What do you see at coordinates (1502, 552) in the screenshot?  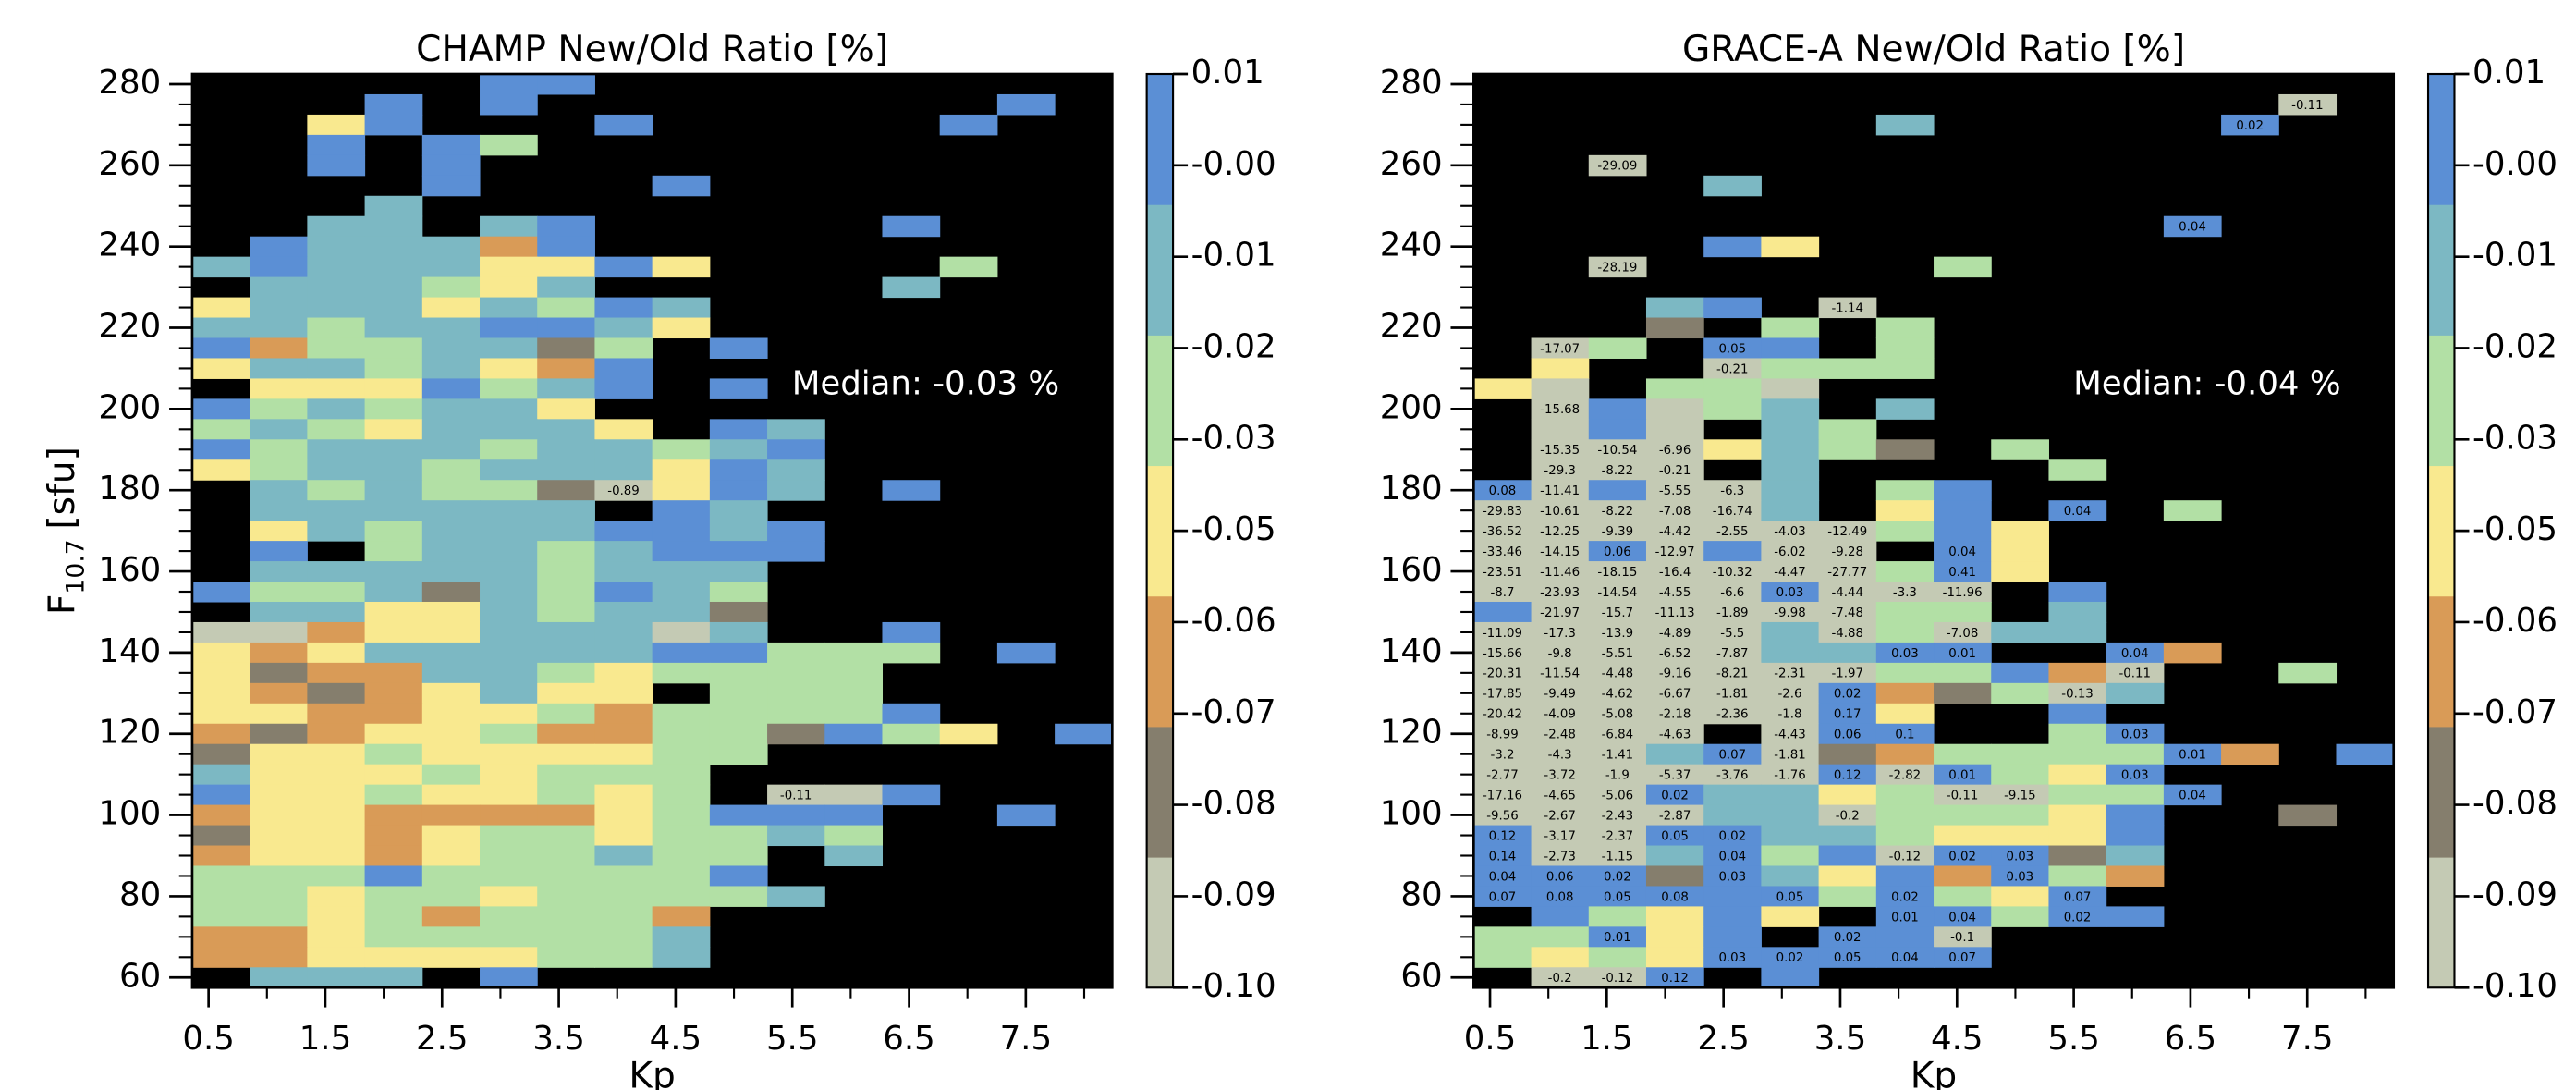 I see `cell-label: -33.46` at bounding box center [1502, 552].